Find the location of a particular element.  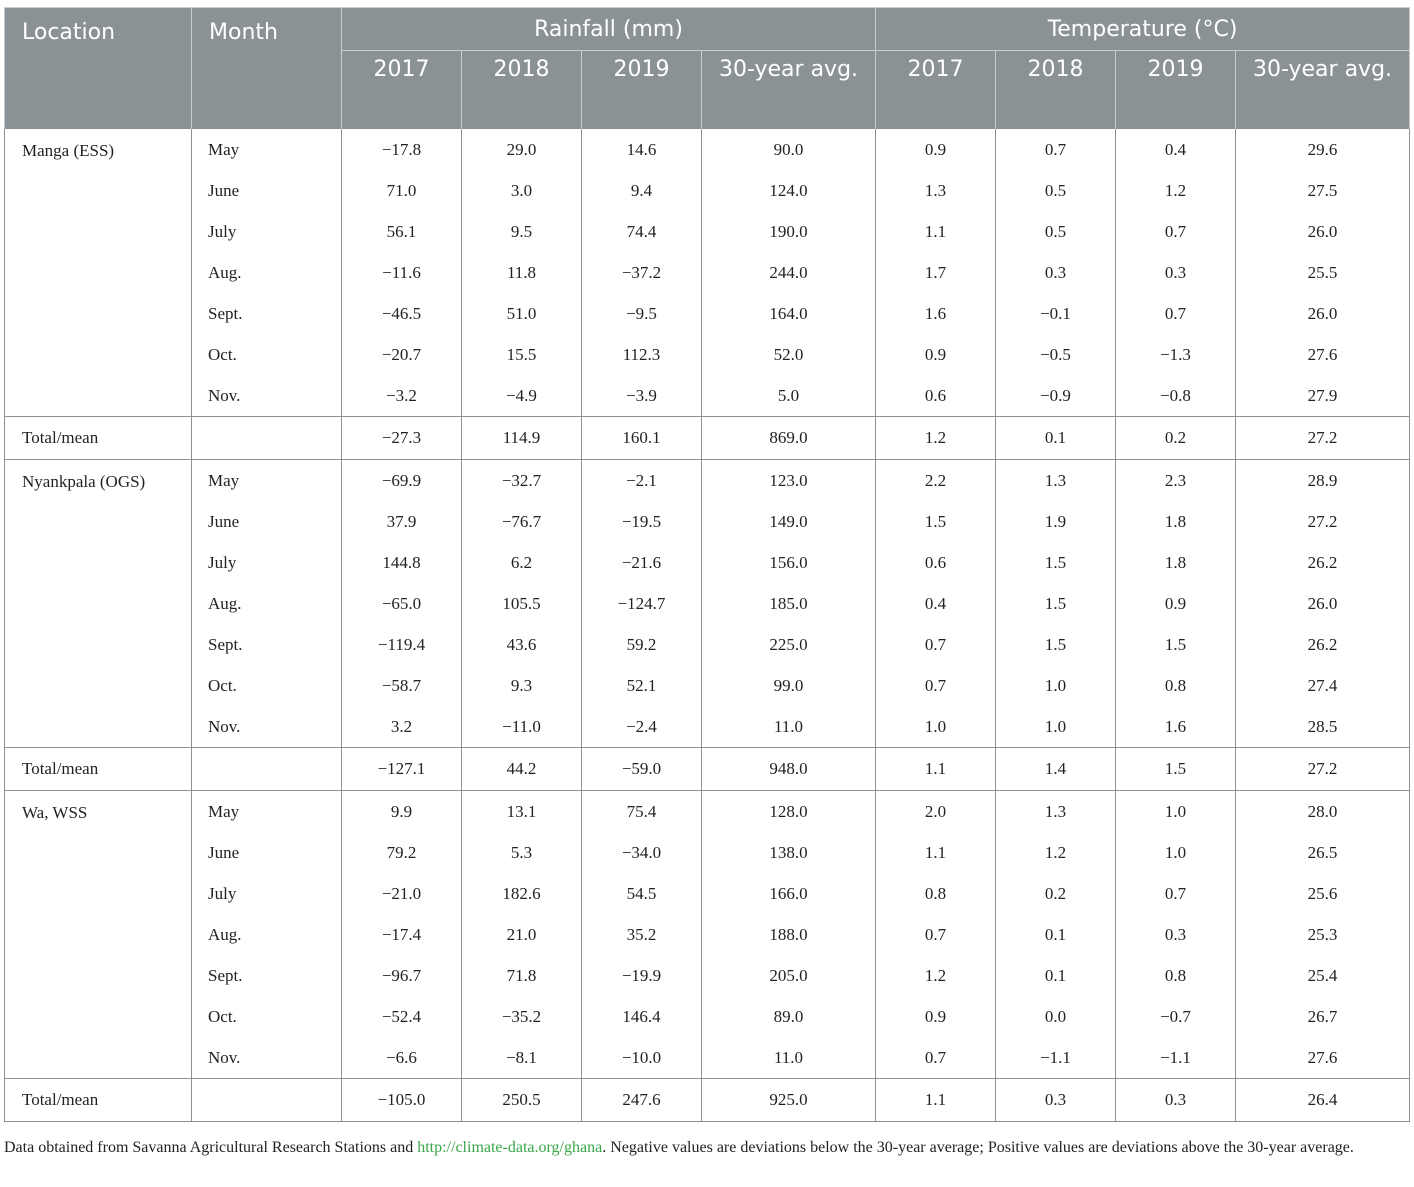

value-cell: −0.8 is located at coordinates (1175, 396).